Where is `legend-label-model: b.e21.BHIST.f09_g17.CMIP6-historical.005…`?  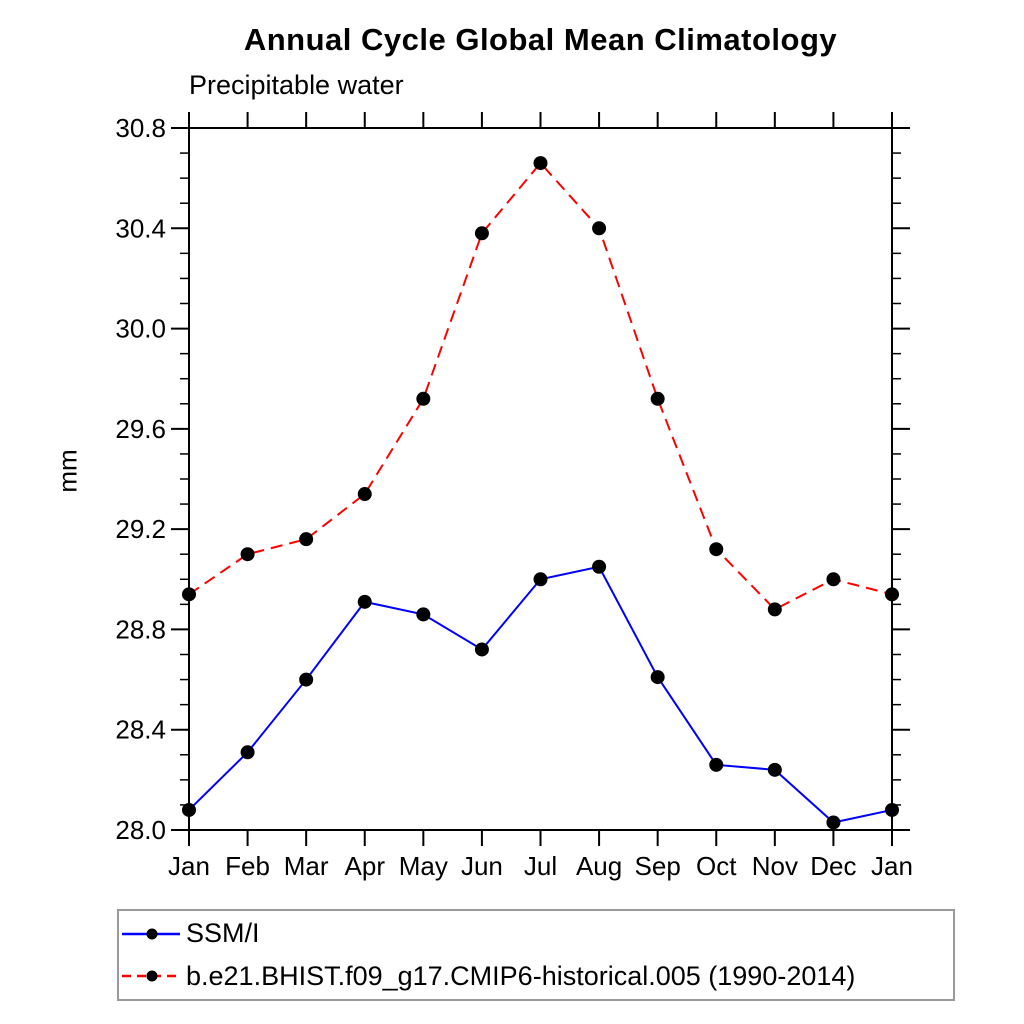
legend-label-model: b.e21.BHIST.f09_g17.CMIP6-historical.005… is located at coordinates (521, 975).